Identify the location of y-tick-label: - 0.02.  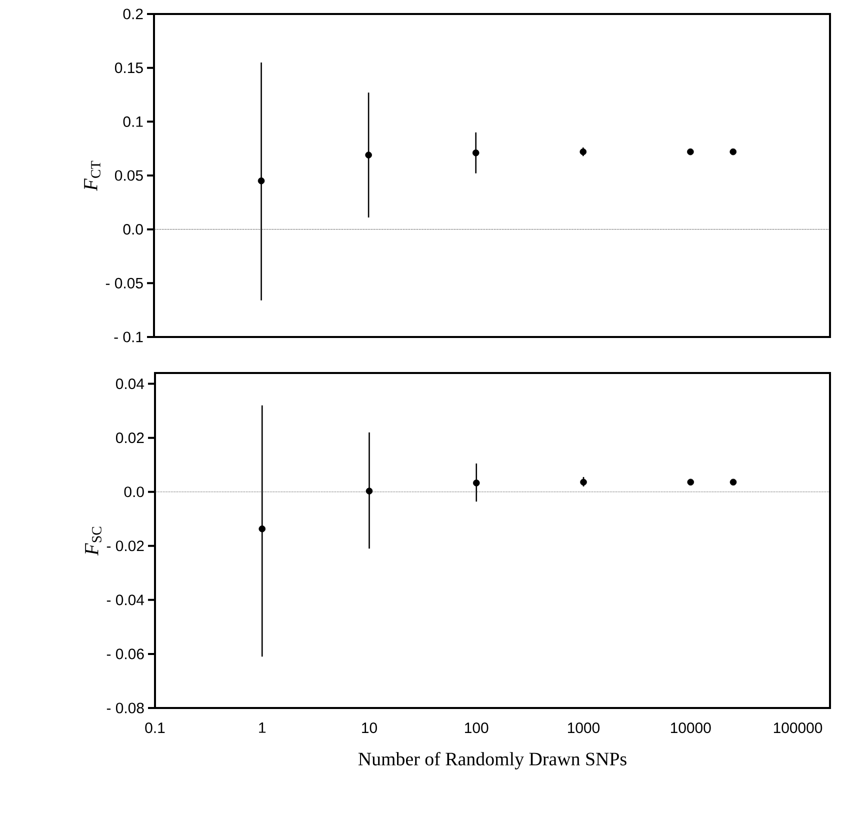
(125, 546).